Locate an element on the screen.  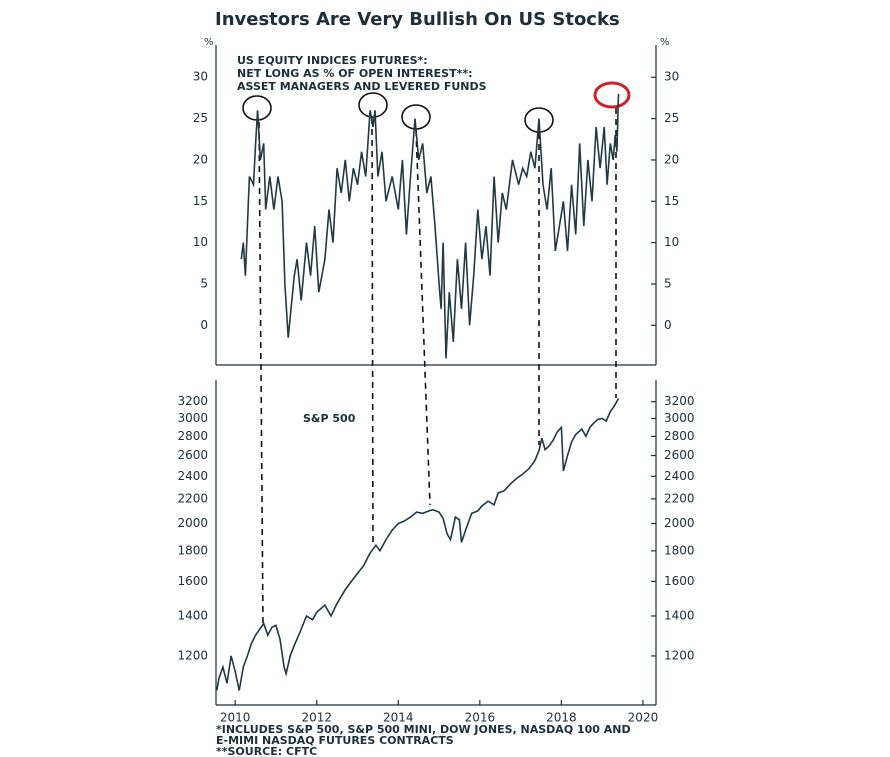
y-tick-label: 2600 is located at coordinates (192, 455).